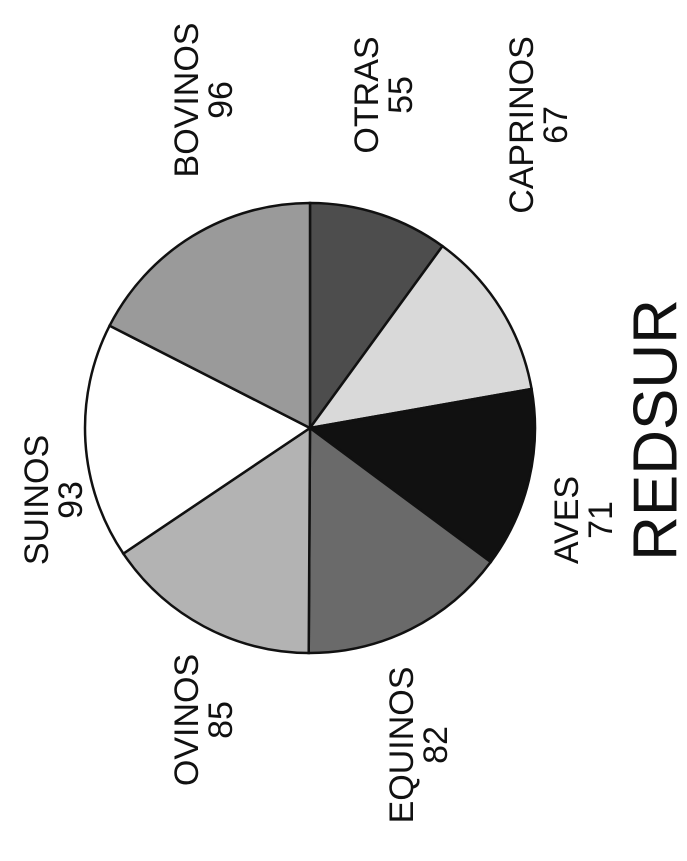  Describe the element at coordinates (601, 520) in the screenshot. I see `value-label: 71` at that location.